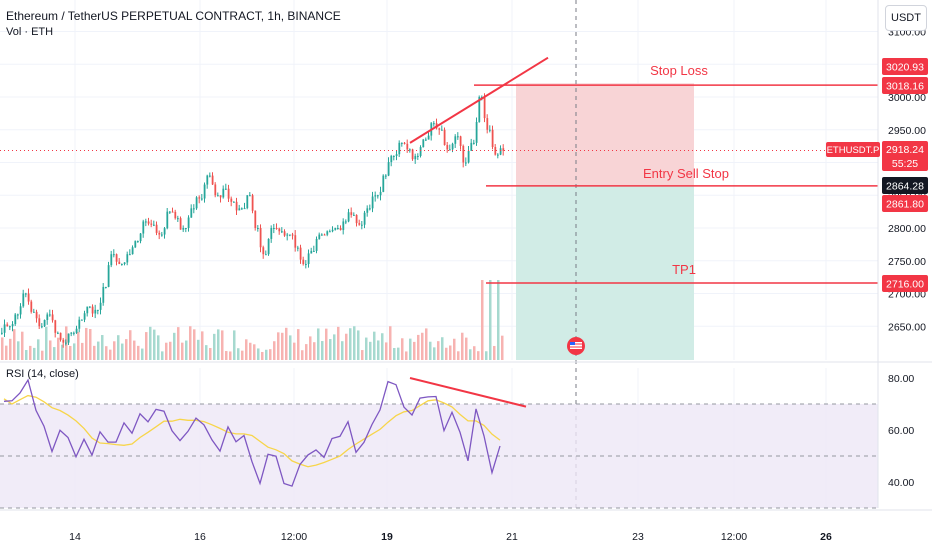  Describe the element at coordinates (679, 70) in the screenshot. I see `stop-loss-text: Stop Loss` at that location.